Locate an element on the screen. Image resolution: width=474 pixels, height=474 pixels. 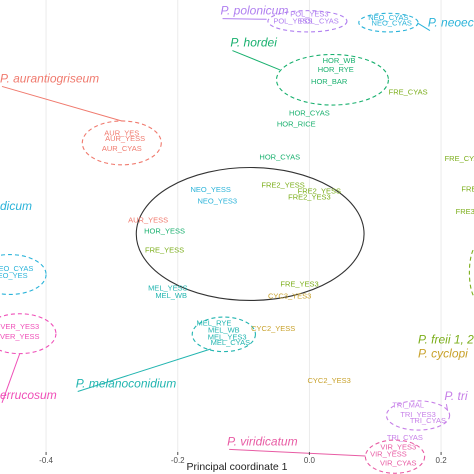
point-label: MEL_CYAS is located at coordinates (230, 342).